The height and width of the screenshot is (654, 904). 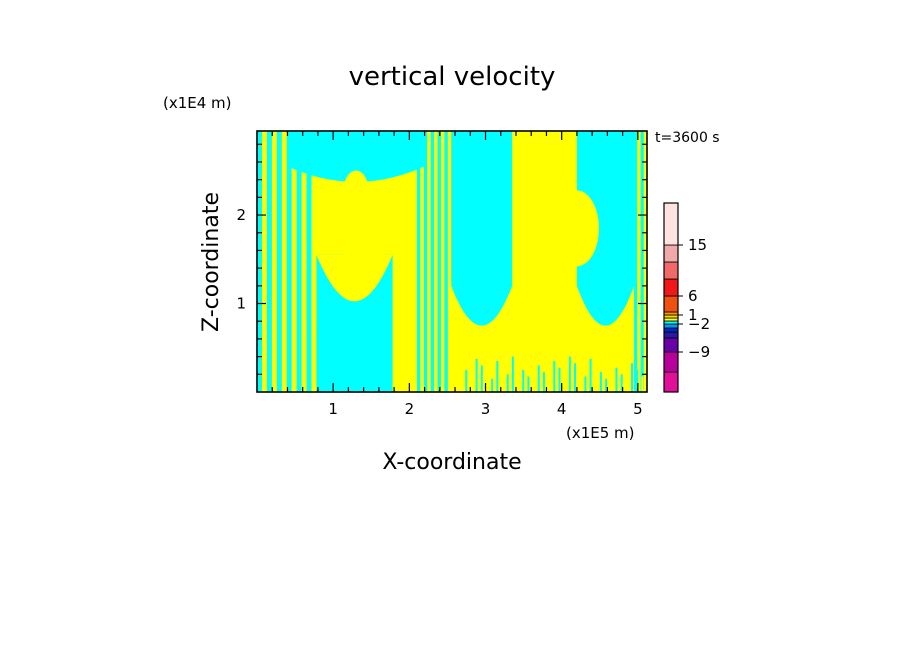 What do you see at coordinates (693, 296) in the screenshot?
I see `colorbar-tick-label: 6` at bounding box center [693, 296].